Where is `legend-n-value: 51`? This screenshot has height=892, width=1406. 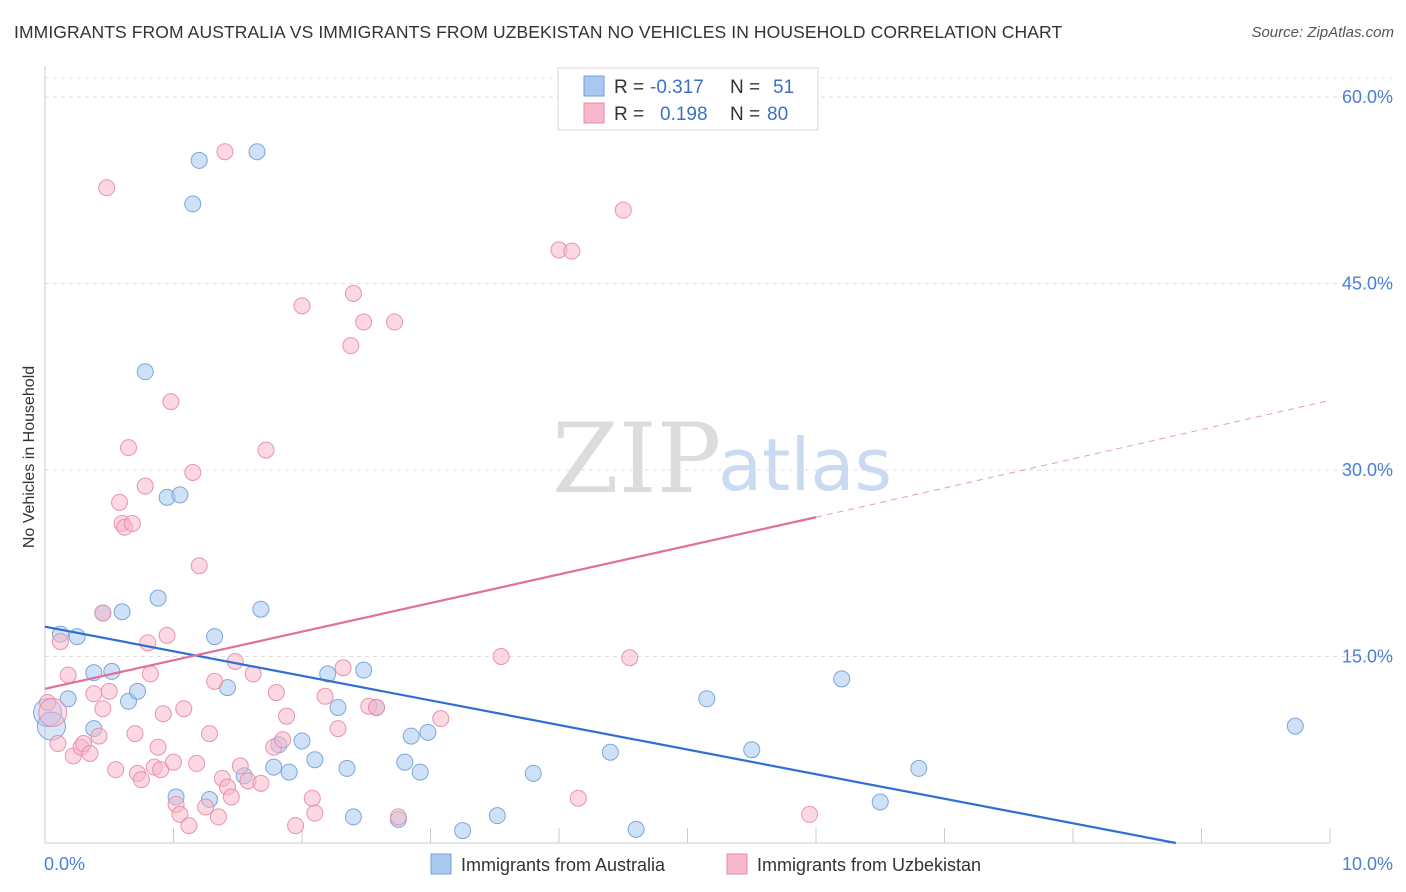 legend-n-value: 51 is located at coordinates (783, 87).